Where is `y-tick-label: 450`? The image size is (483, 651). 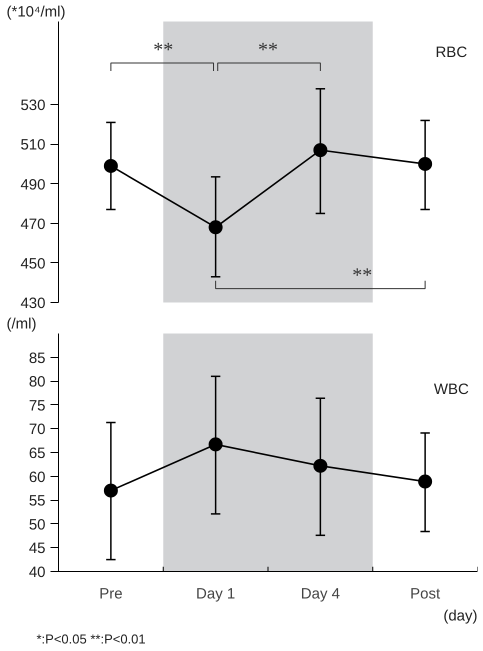
y-tick-label: 450 is located at coordinates (33, 263).